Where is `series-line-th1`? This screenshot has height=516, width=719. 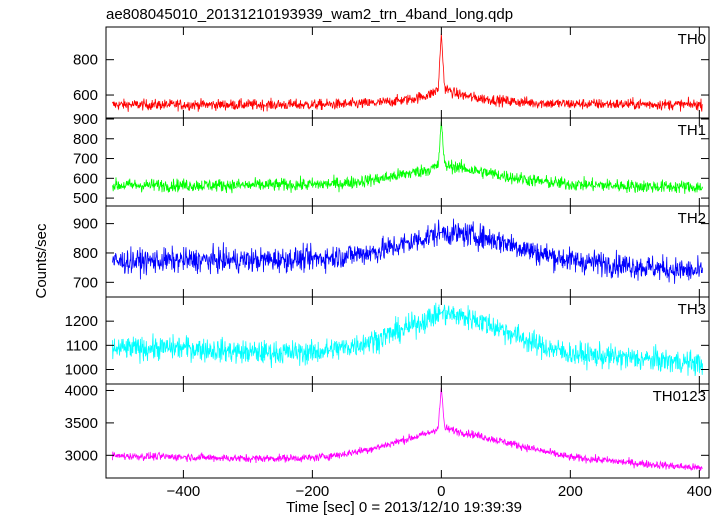 series-line-th1 is located at coordinates (407, 157).